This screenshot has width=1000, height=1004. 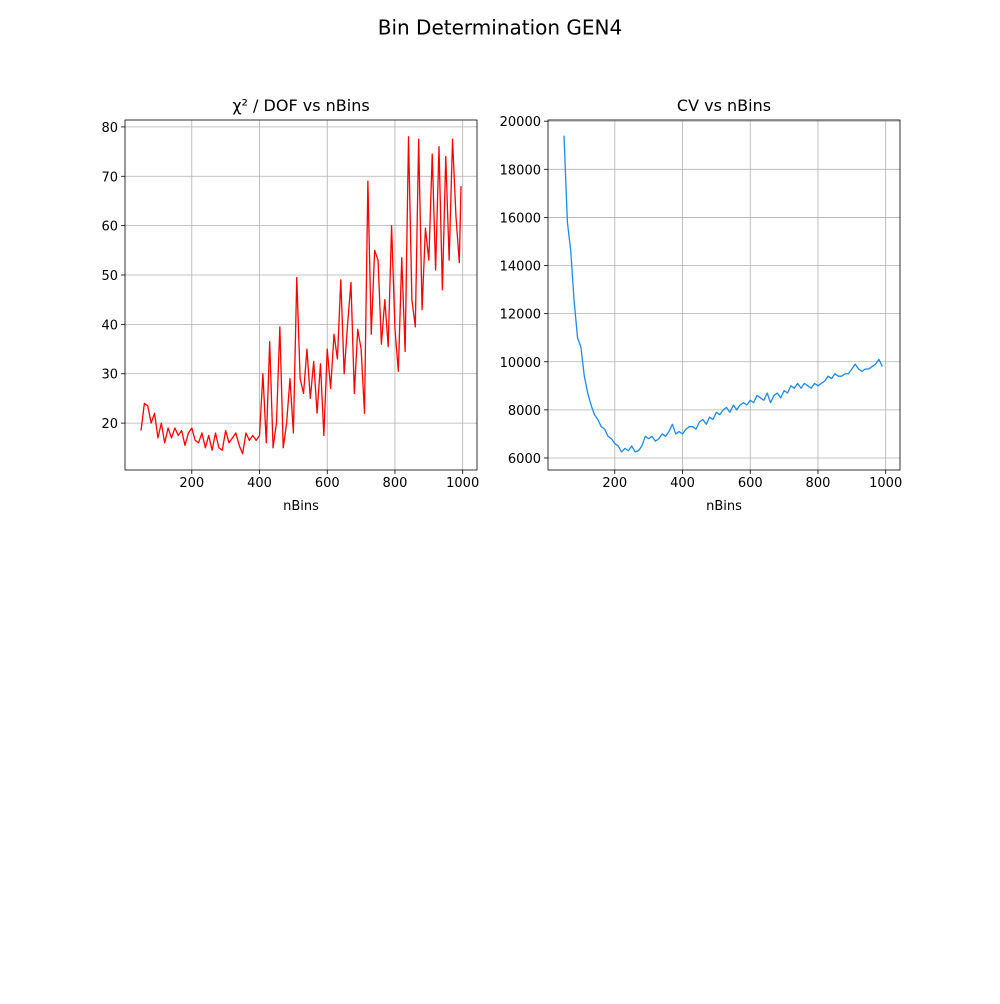 I want to click on y-tick-label: 10000, so click(x=520, y=363).